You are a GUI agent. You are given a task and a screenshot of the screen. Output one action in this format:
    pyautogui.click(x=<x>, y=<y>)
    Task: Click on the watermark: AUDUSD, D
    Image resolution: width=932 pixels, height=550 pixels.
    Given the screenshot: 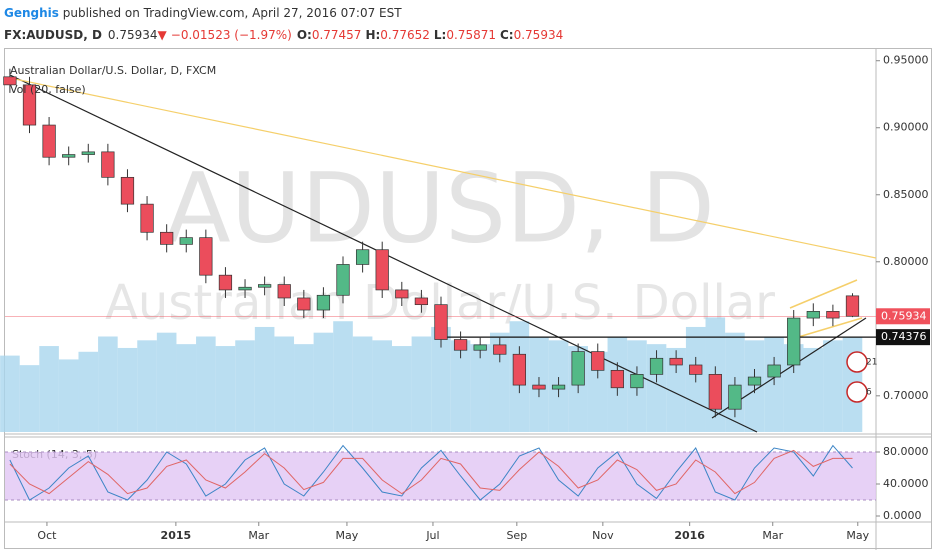 What is the action you would take?
    pyautogui.click(x=440, y=208)
    